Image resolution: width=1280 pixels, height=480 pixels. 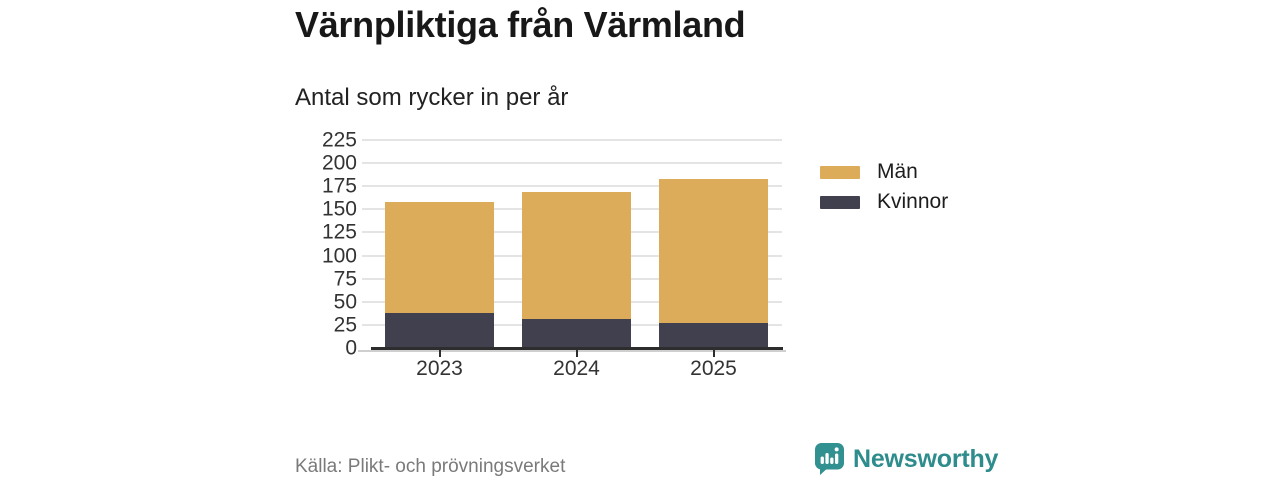 What do you see at coordinates (439, 330) in the screenshot?
I see `bar-segment-2023-kvinnor` at bounding box center [439, 330].